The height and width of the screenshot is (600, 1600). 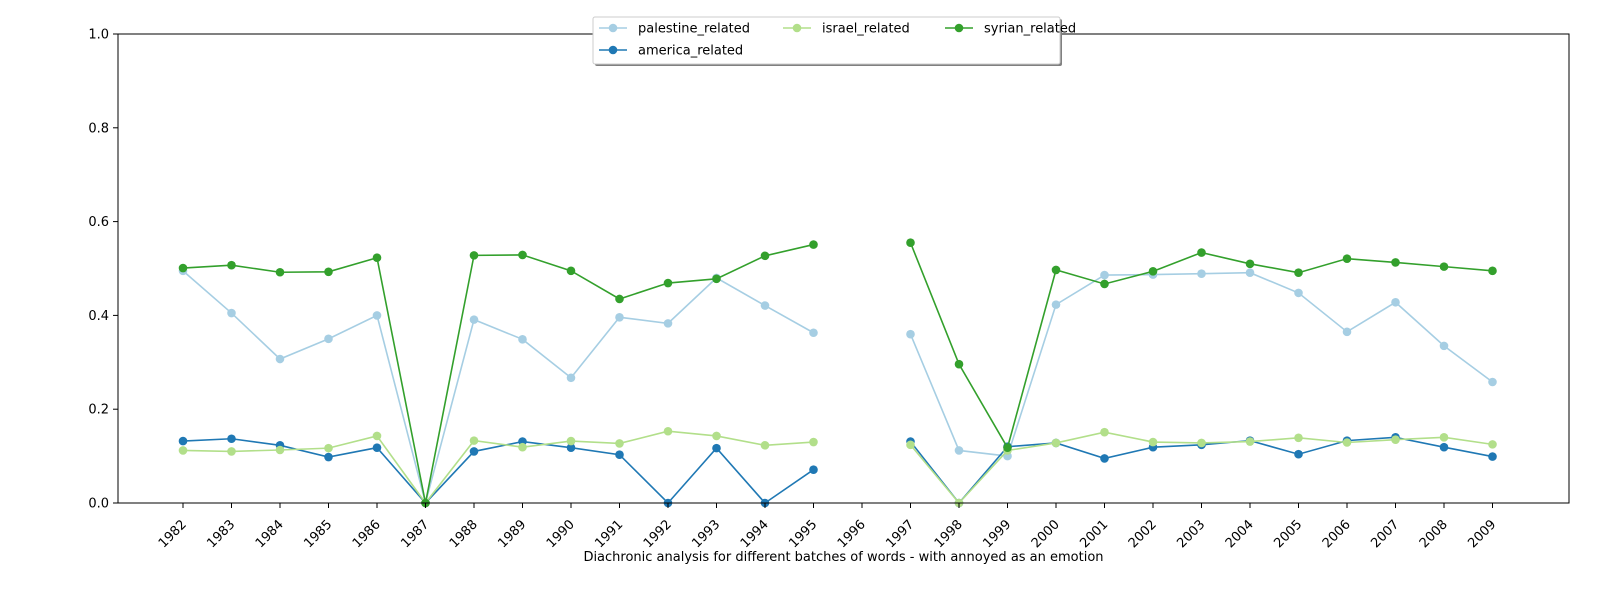 What do you see at coordinates (1030, 29) in the screenshot?
I see `legend-label: syrian_related` at bounding box center [1030, 29].